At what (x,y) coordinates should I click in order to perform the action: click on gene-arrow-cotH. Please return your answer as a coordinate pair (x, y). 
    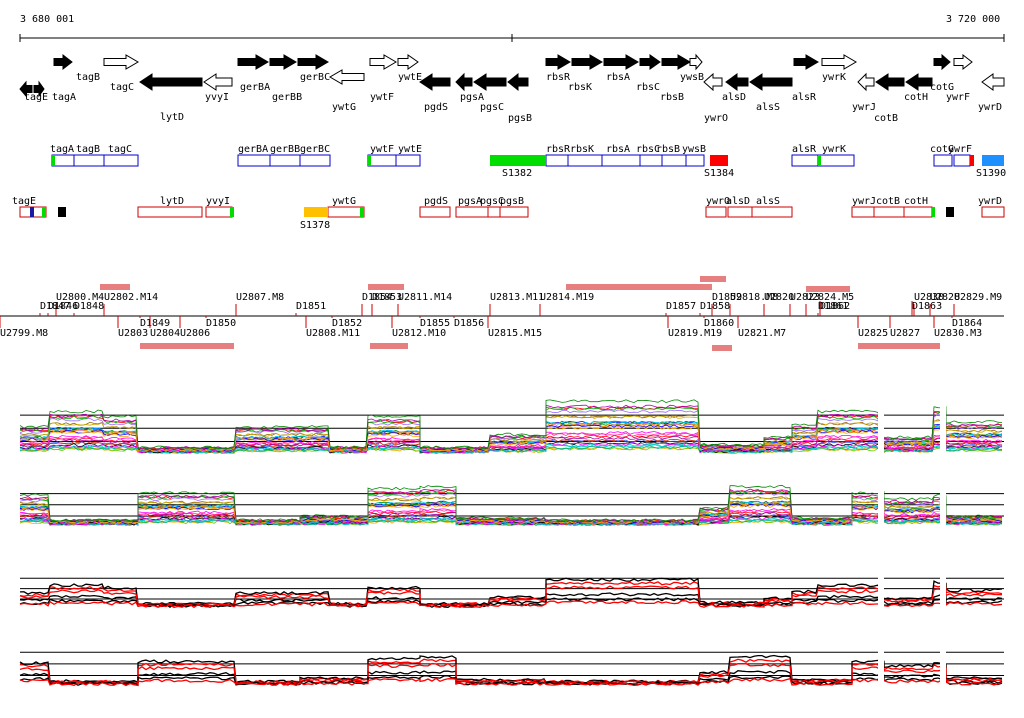
    Looking at the image, I should click on (919, 82).